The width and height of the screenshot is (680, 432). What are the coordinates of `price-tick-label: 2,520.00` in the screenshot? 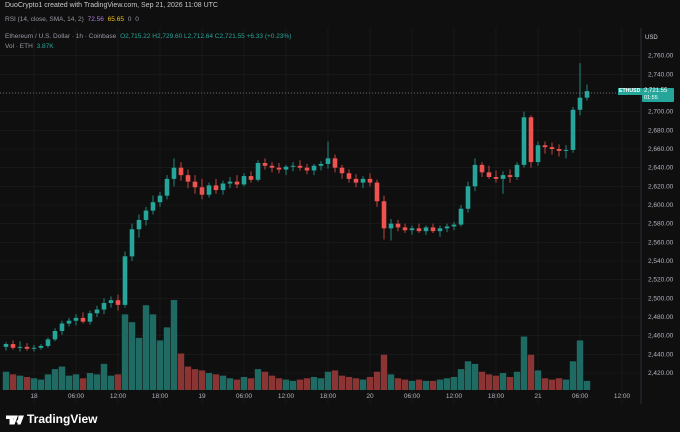 It's located at (661, 280).